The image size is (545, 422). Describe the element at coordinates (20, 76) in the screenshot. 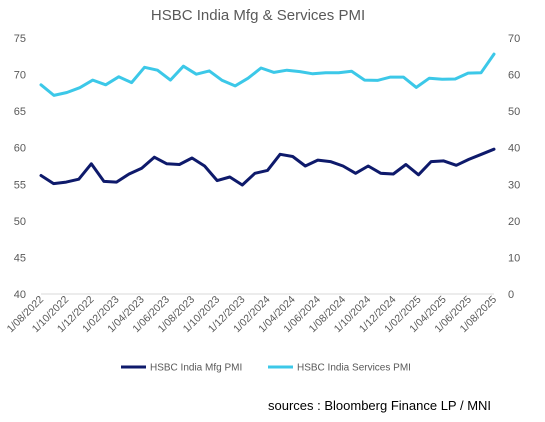

I see `left-tick-label: 70` at that location.